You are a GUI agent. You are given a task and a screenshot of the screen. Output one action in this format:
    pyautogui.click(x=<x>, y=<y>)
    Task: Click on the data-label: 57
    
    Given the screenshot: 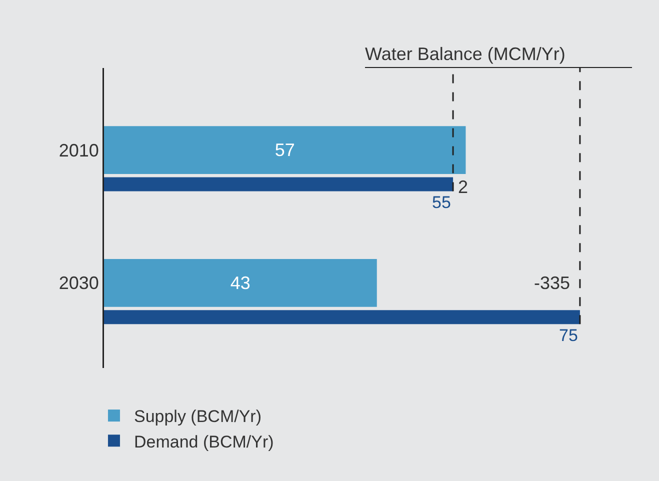 What is the action you would take?
    pyautogui.click(x=284, y=150)
    